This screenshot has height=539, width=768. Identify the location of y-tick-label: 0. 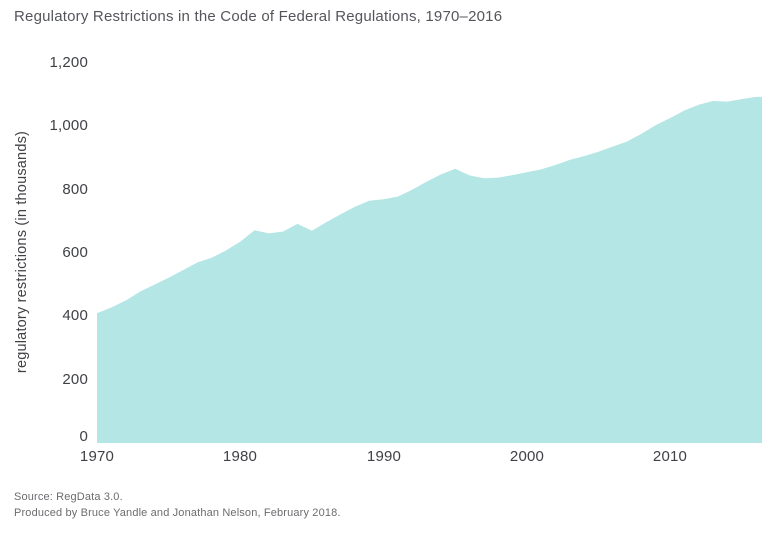
(83, 436).